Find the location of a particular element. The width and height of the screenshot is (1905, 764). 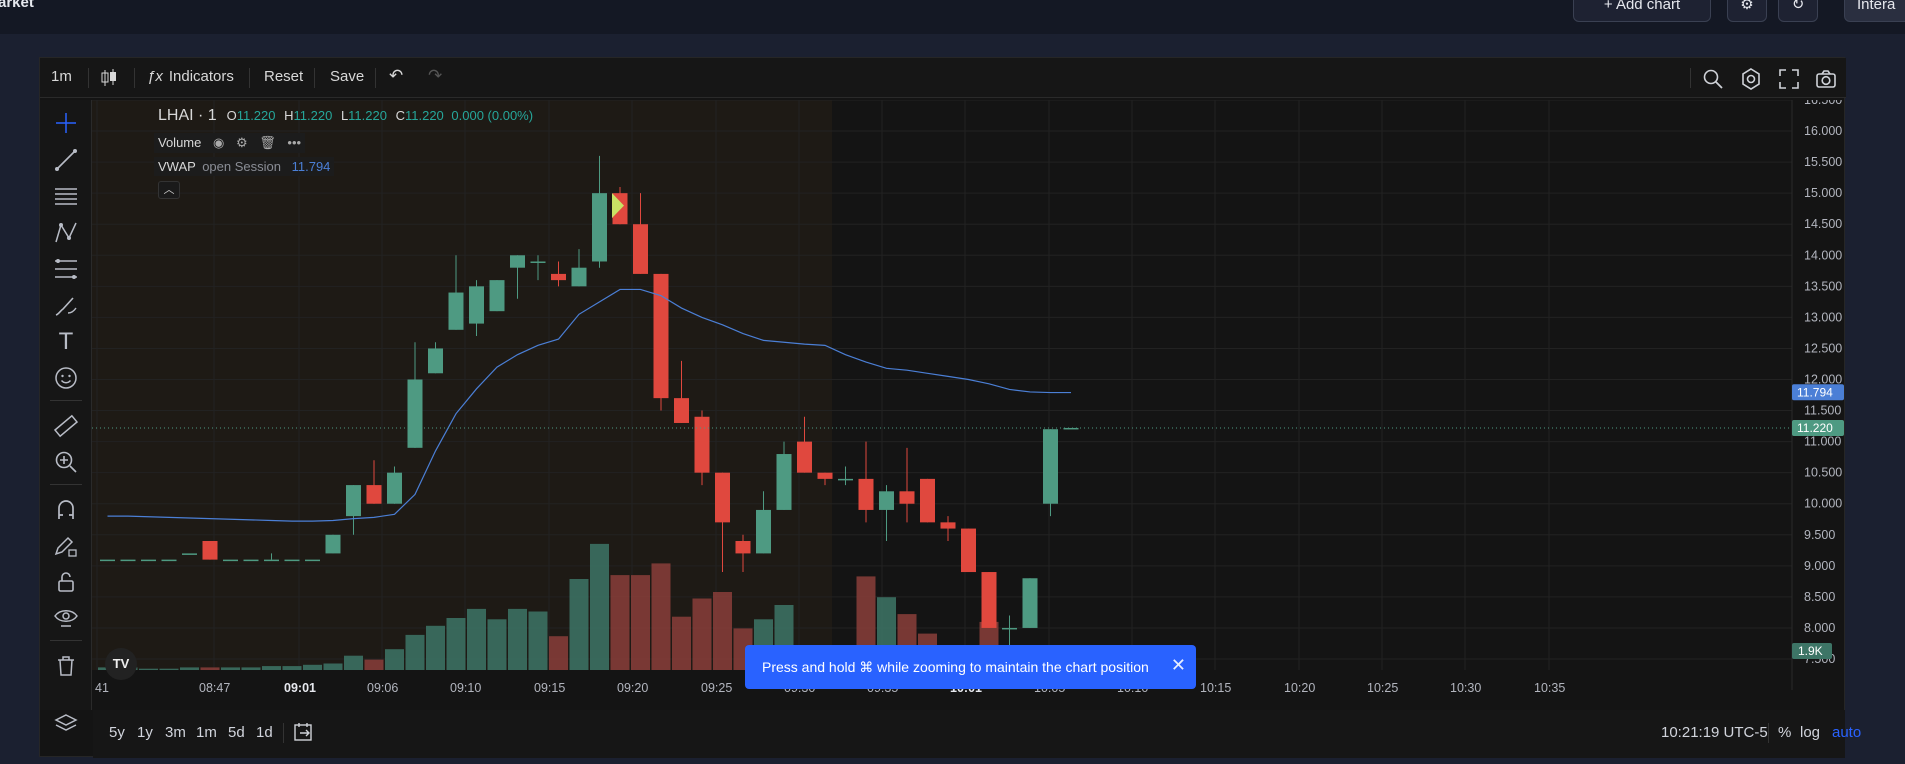

settings-button: ⚙ is located at coordinates (1747, 11).